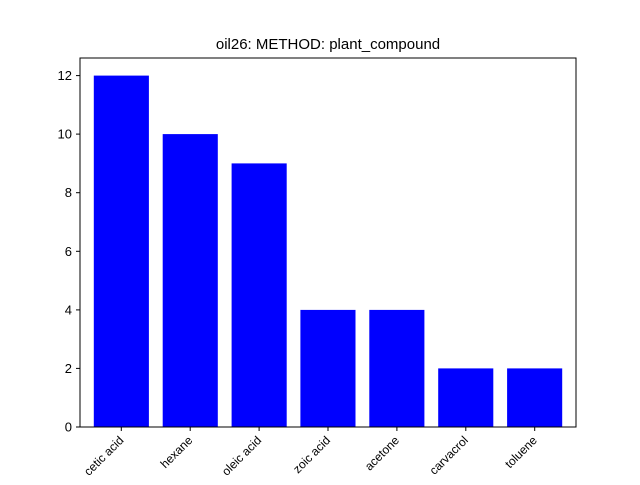 Image resolution: width=640 pixels, height=485 pixels. What do you see at coordinates (103, 455) in the screenshot?
I see `x-tick-label: cetic acid` at bounding box center [103, 455].